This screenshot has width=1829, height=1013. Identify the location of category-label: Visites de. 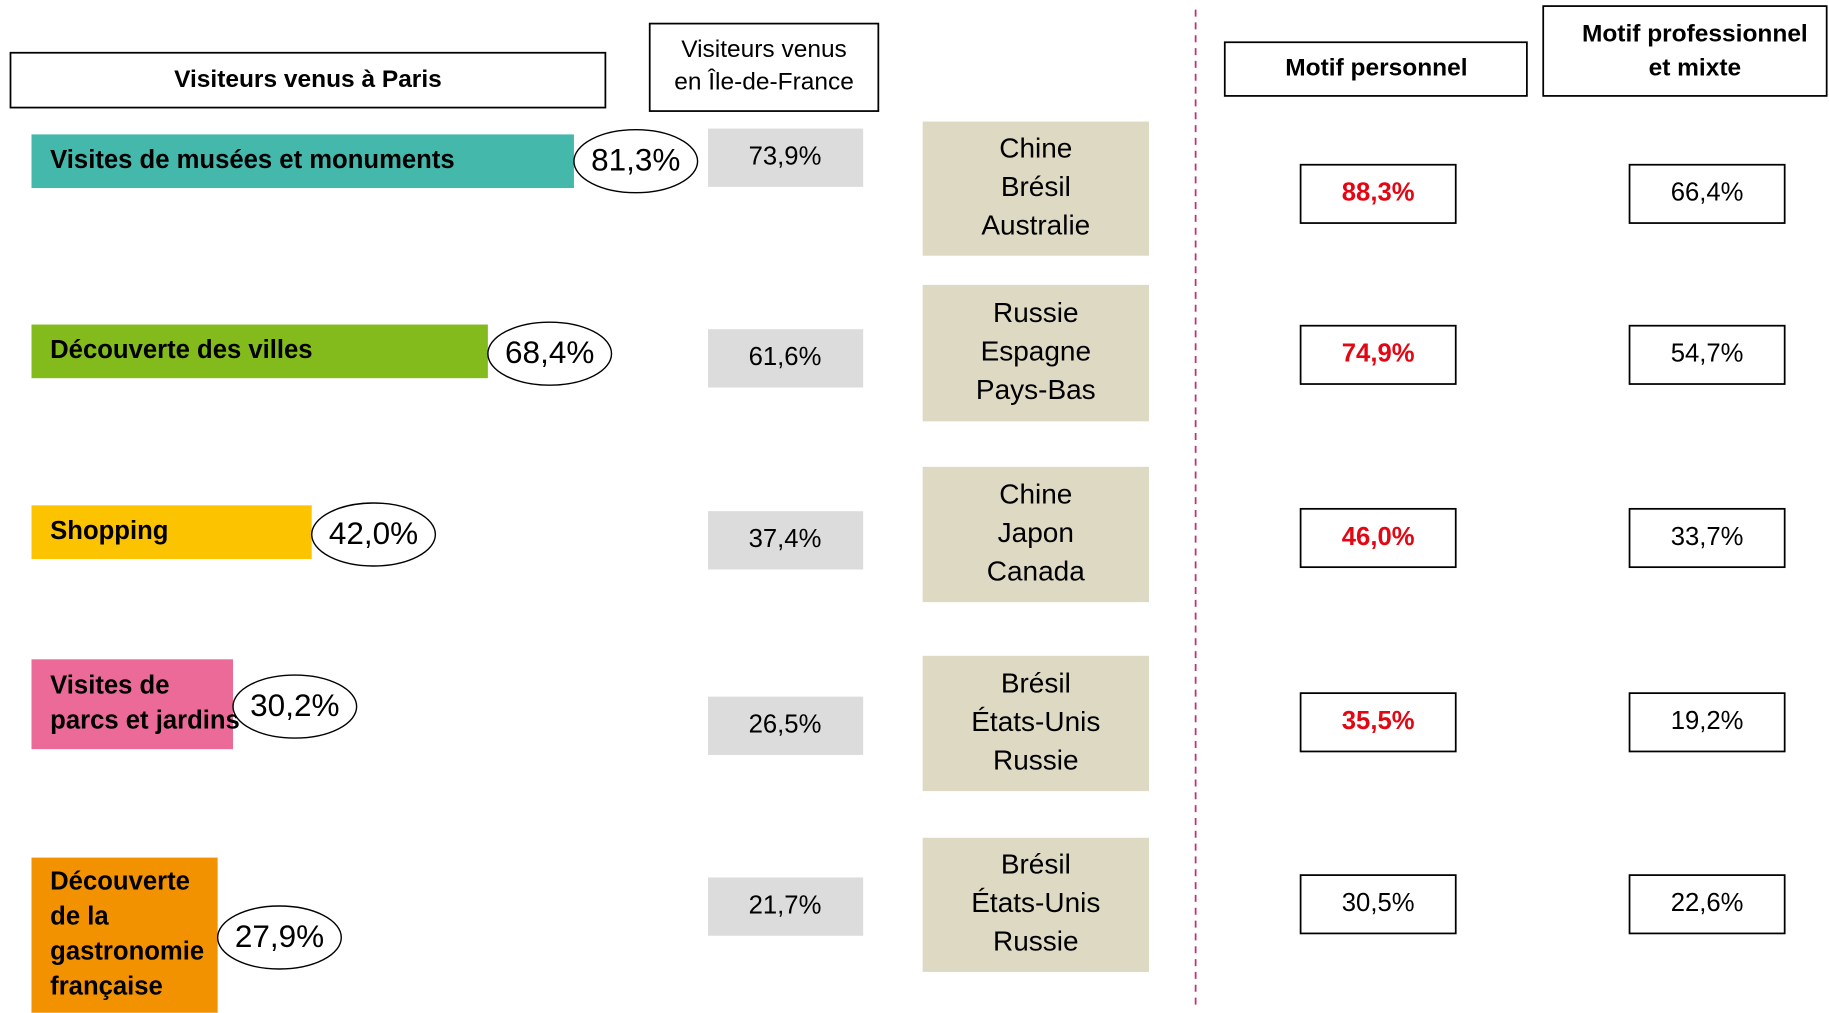
(109, 685).